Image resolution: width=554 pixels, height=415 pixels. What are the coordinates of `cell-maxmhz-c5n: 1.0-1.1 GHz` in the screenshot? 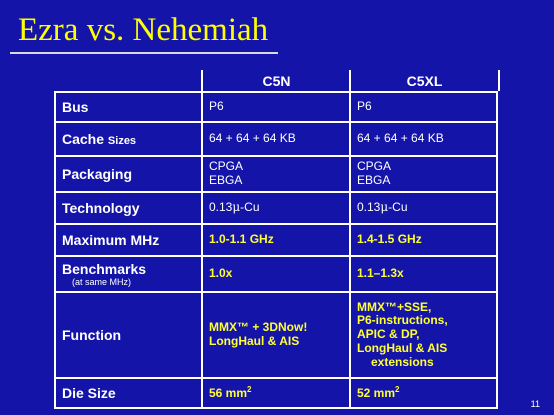 It's located at (276, 240).